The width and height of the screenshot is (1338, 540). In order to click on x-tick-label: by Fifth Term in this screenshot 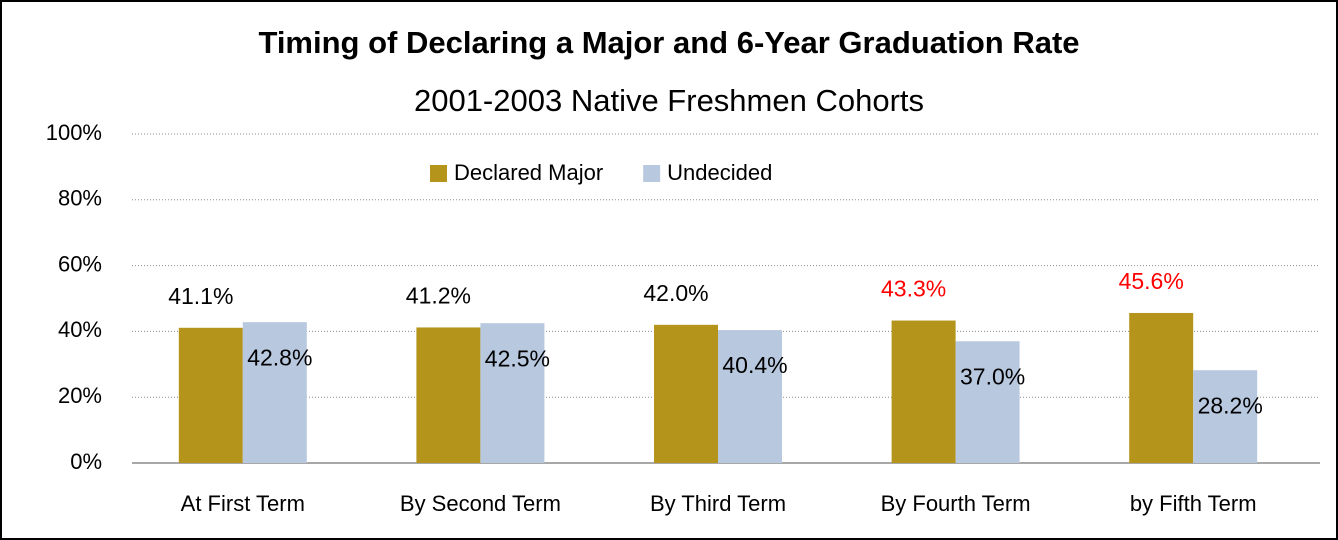, I will do `click(1193, 503)`.